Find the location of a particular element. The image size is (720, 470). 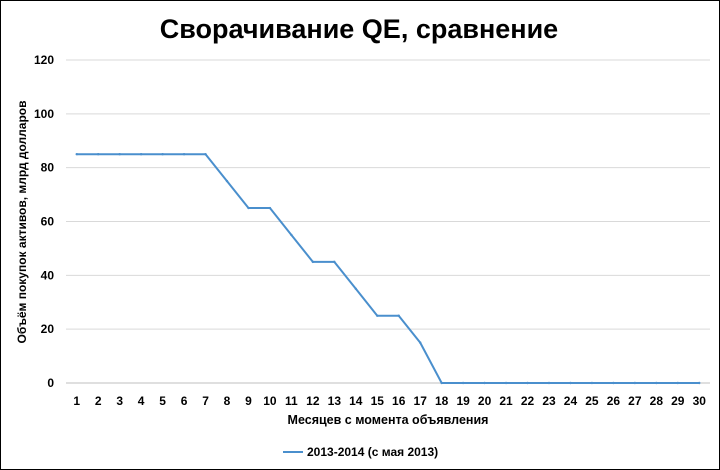

x-tick-label: 26 is located at coordinates (614, 401).